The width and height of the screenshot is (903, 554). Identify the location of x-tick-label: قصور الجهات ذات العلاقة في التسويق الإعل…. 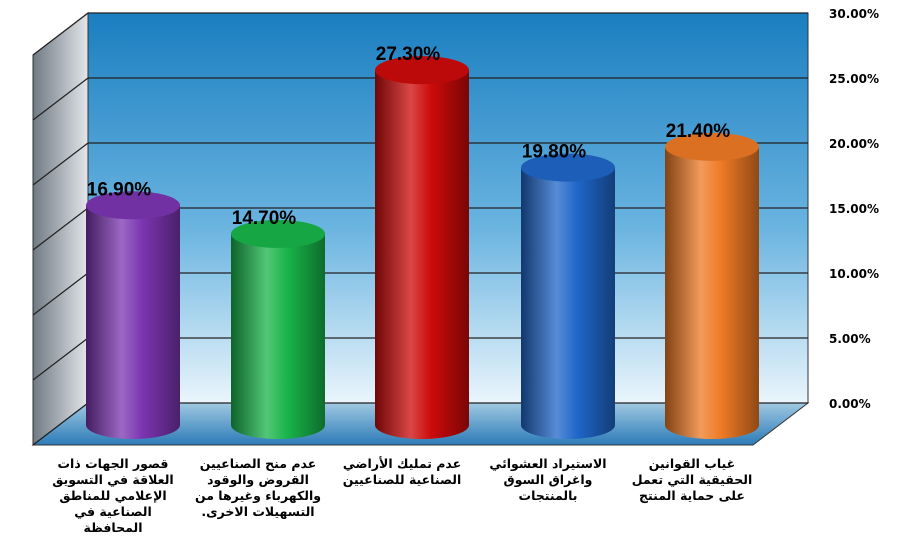
(113, 495).